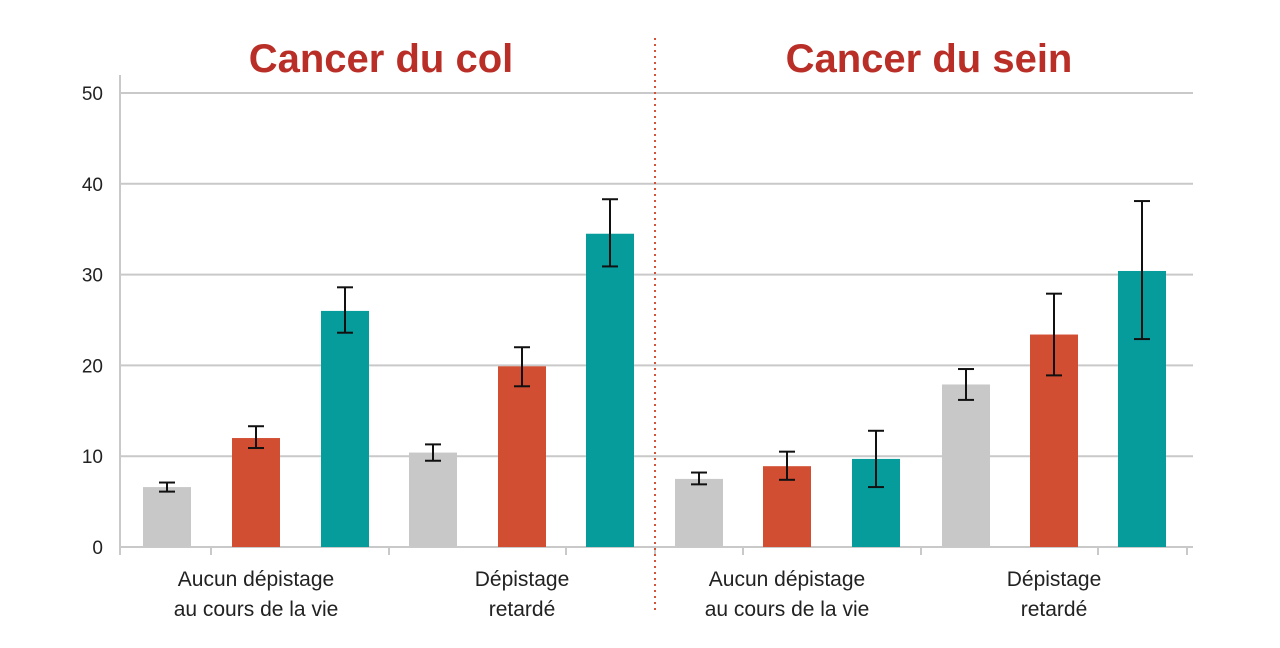  What do you see at coordinates (787, 579) in the screenshot?
I see `category-label-1-0-line0: Aucun dépistage` at bounding box center [787, 579].